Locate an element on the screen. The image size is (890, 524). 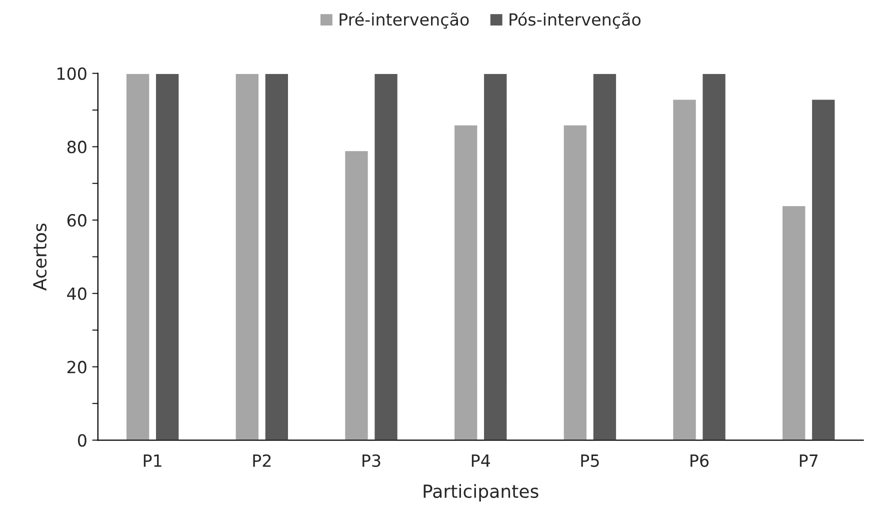
y-tick-label: 60 is located at coordinates (76, 220).